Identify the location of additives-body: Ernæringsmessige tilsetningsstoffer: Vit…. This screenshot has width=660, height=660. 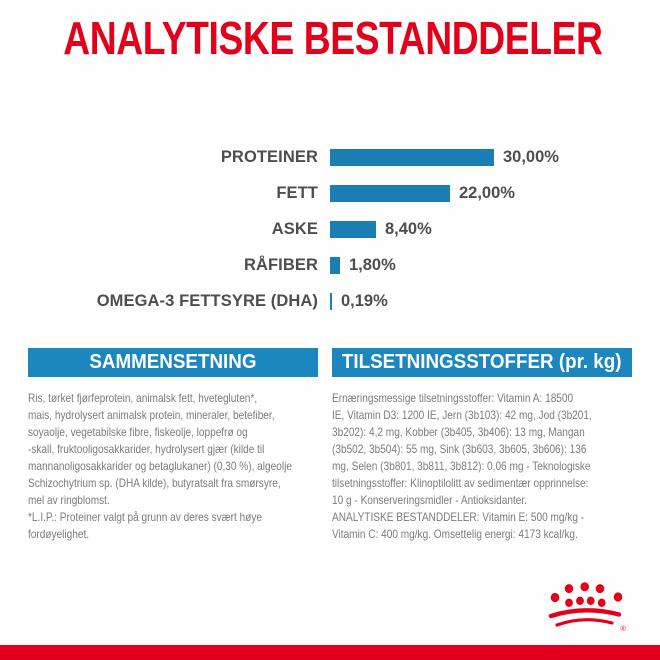
(462, 466).